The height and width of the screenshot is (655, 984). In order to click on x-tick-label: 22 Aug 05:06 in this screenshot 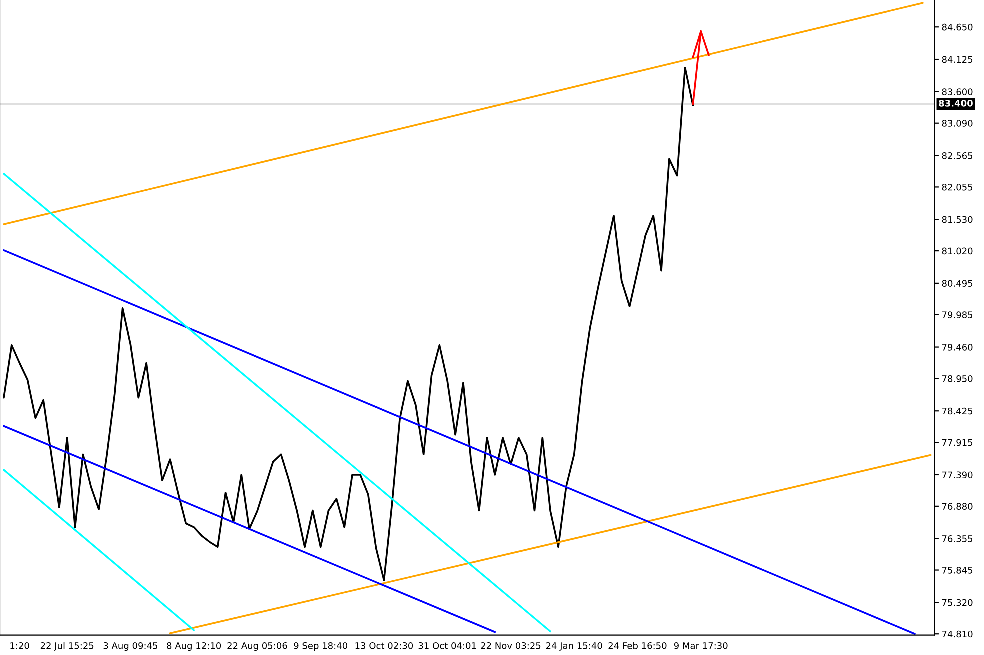, I will do `click(258, 647)`.